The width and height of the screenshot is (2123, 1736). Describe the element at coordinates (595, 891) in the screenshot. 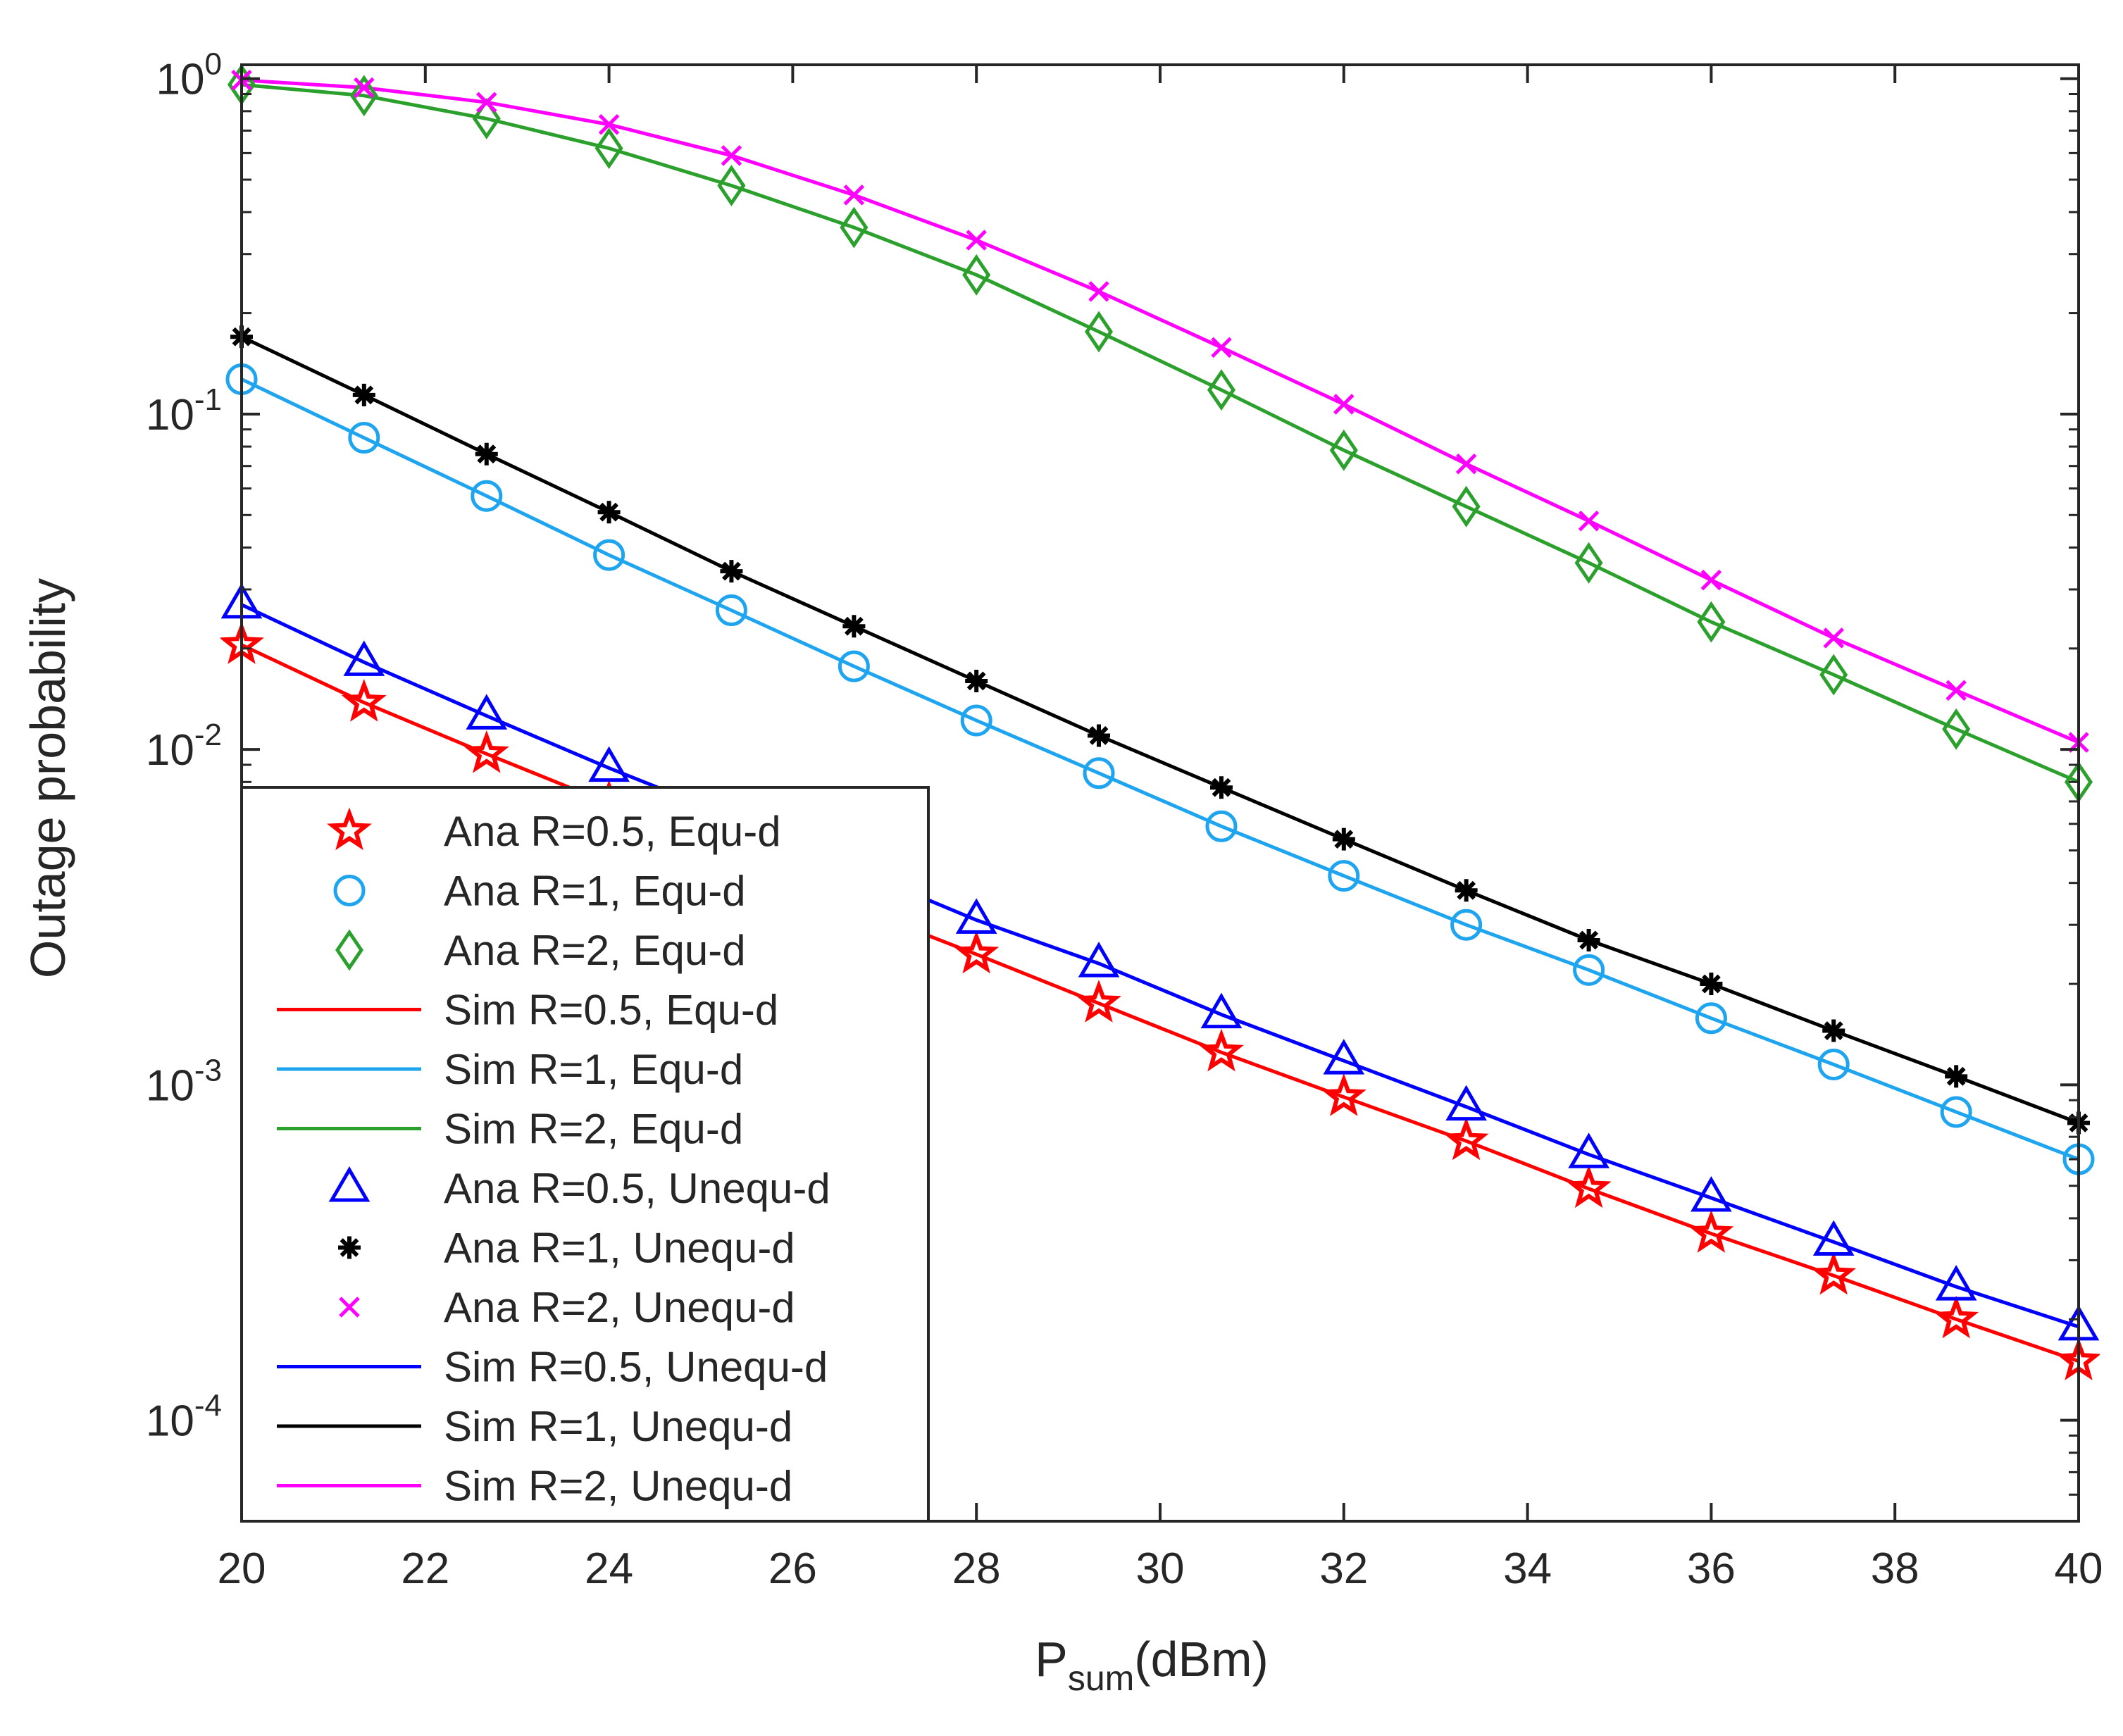

I see `legend-label-1: Ana R=1, Equ-d` at that location.